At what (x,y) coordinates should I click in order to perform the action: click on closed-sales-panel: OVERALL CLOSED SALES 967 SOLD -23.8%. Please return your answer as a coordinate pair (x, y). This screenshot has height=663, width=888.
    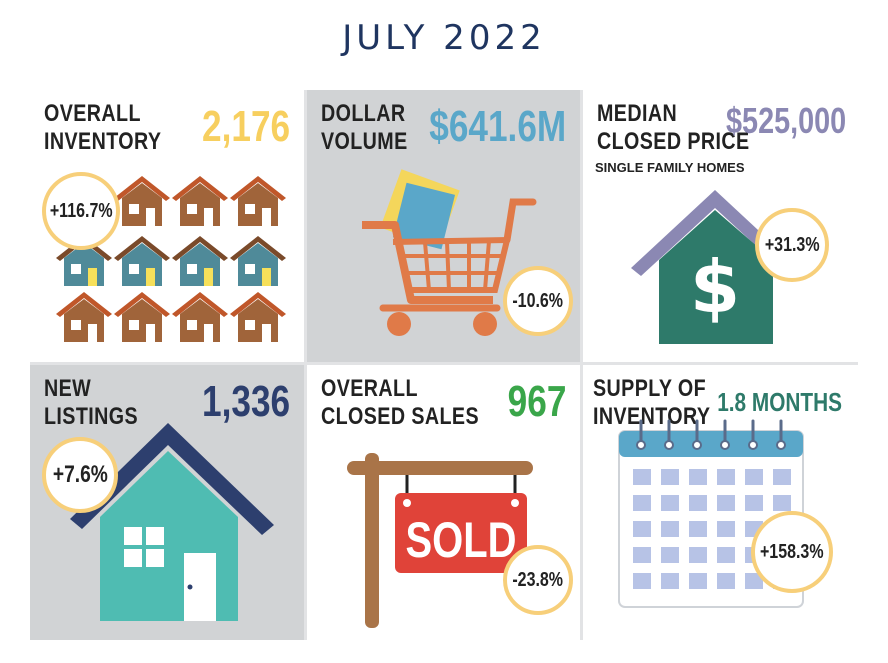
    Looking at the image, I should click on (443, 502).